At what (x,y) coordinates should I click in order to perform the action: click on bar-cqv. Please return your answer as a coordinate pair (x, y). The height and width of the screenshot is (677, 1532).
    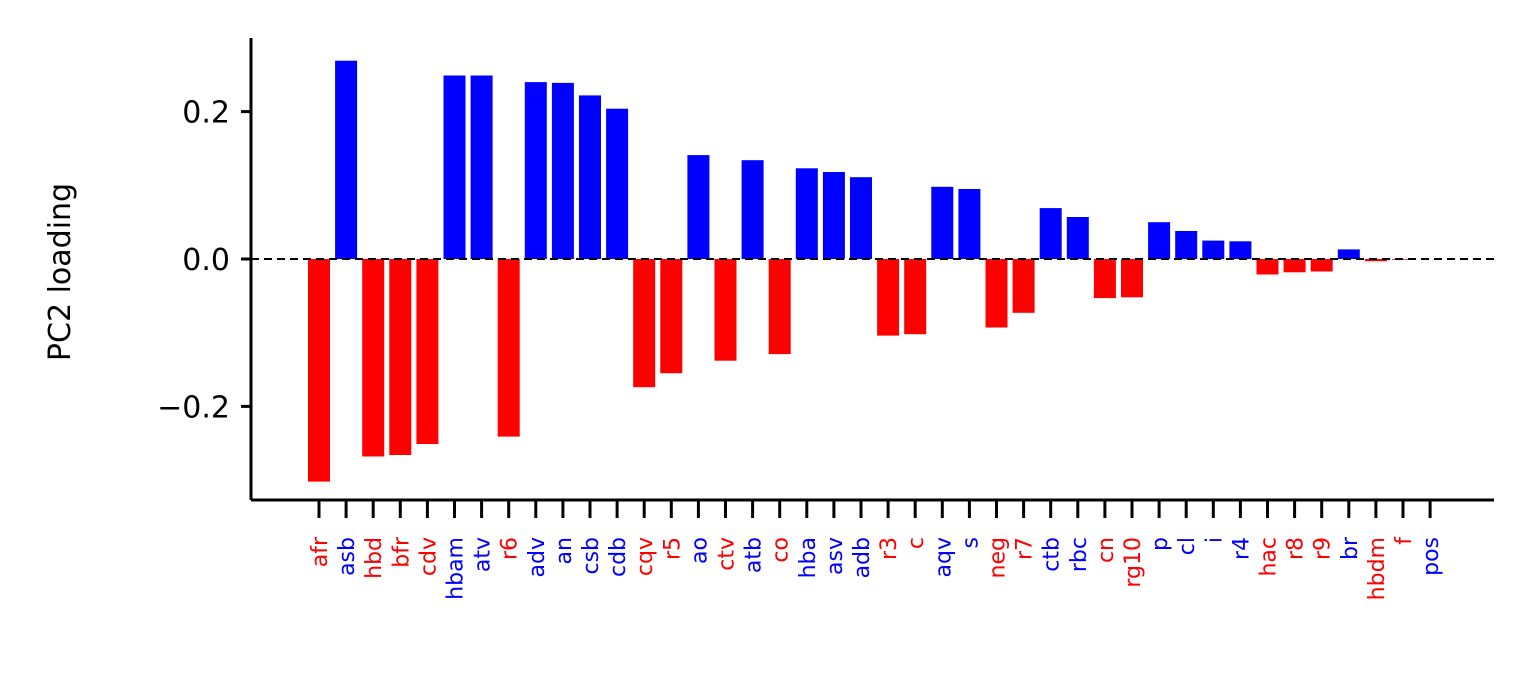
    Looking at the image, I should click on (644, 323).